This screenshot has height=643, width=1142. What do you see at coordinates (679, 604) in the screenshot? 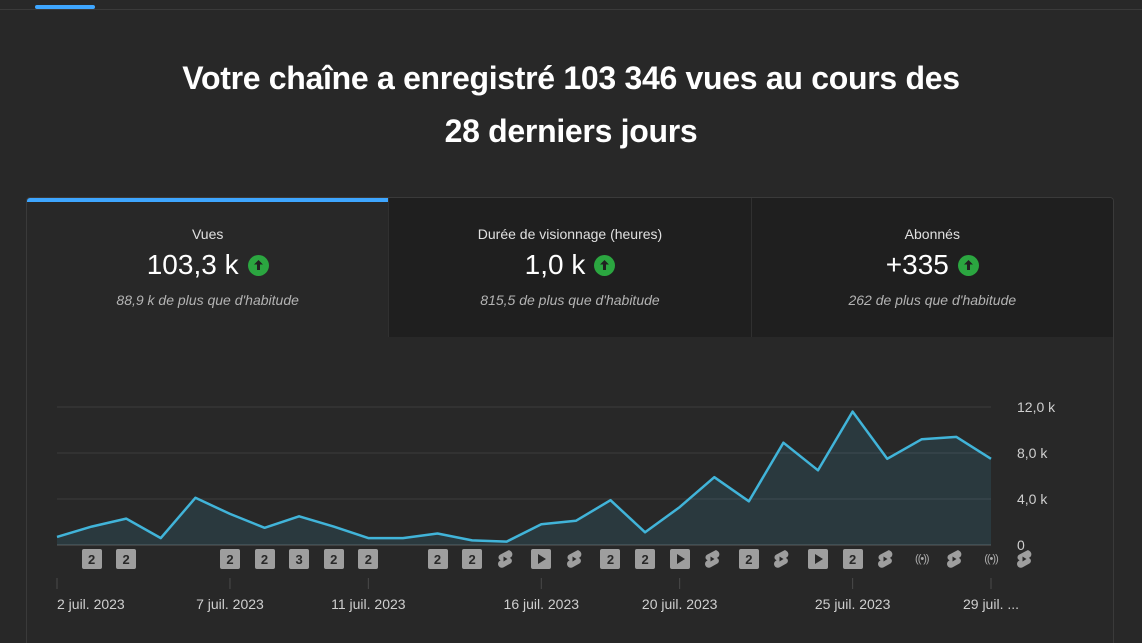
I see `x-tick-label: 20 juil. 2023` at bounding box center [679, 604].